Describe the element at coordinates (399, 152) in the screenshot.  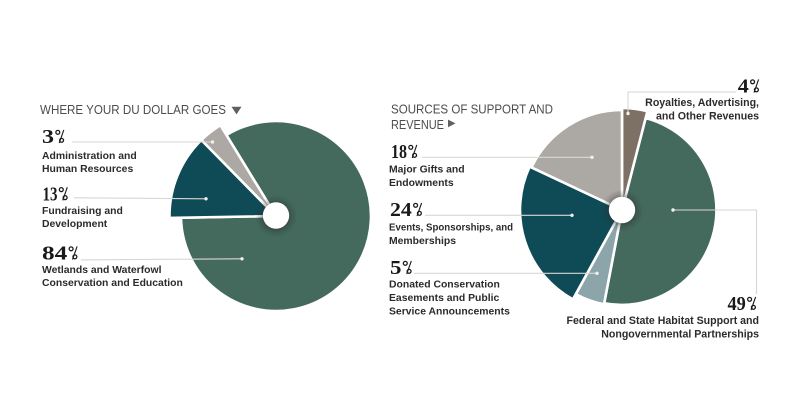
I see `svg-text: 18` at that location.